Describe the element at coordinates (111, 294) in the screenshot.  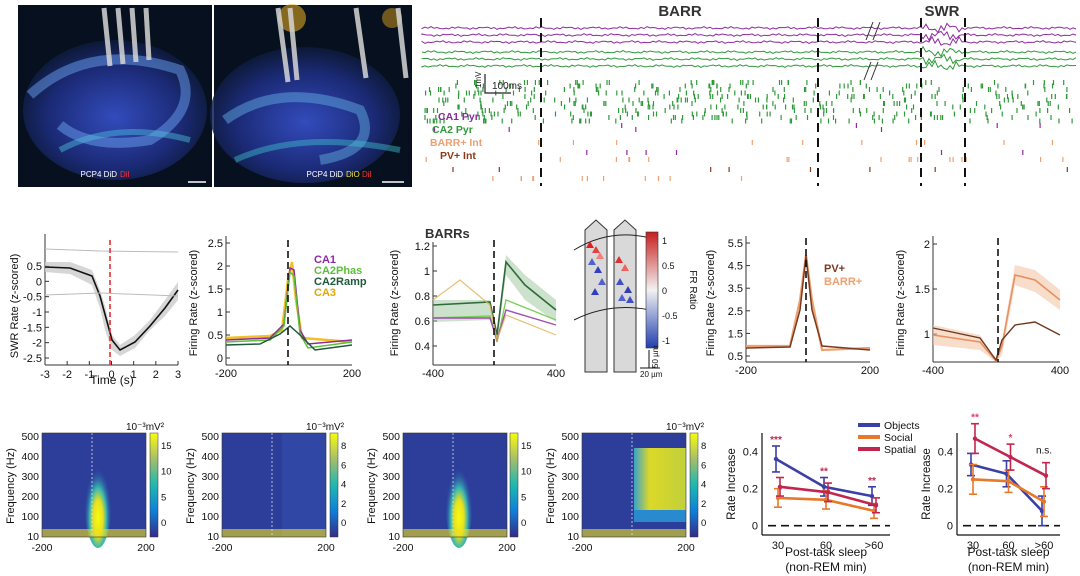
I see `swr-lower-bound` at that location.